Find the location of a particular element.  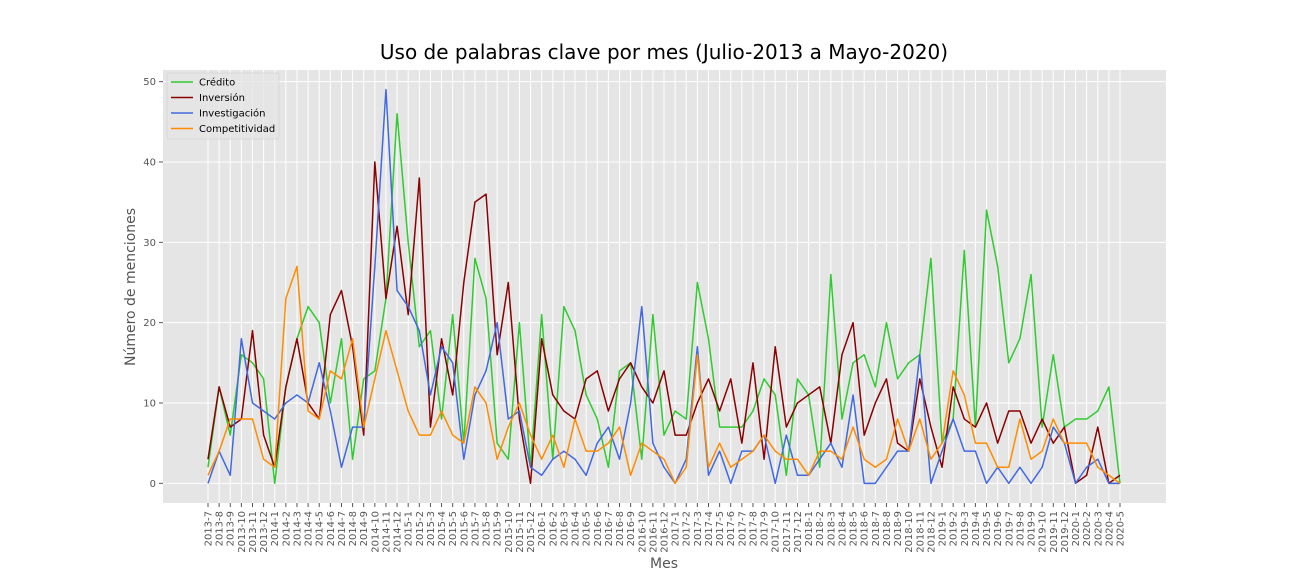

x-tick-label: 2017-12 is located at coordinates (798, 532).